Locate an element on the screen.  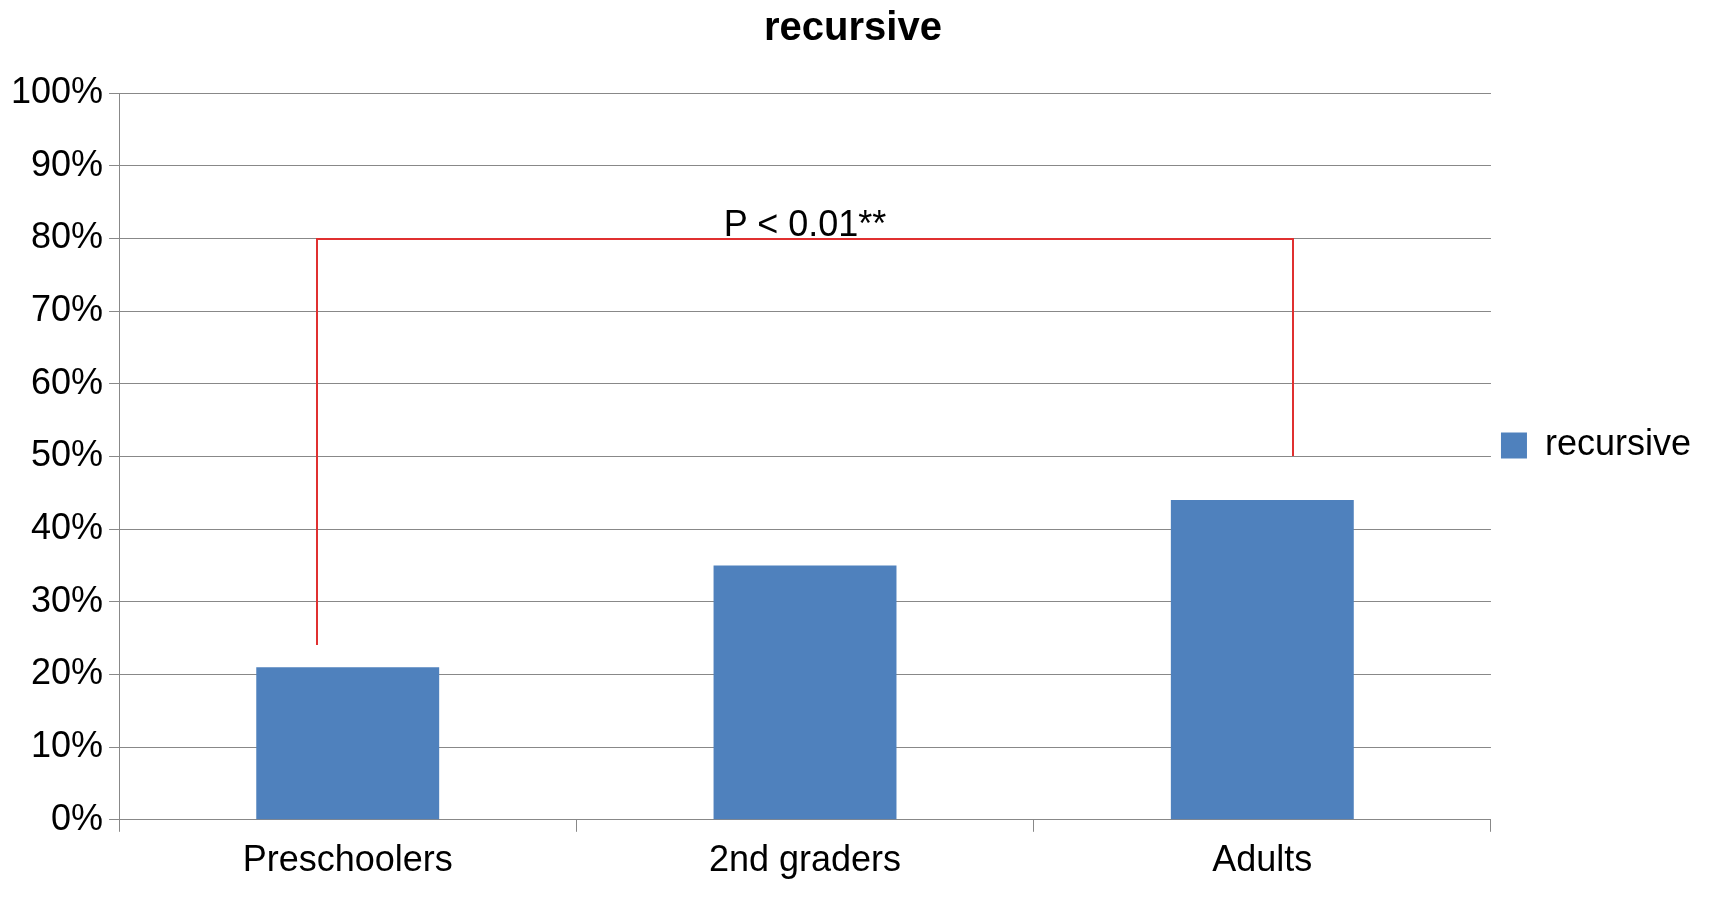
y-tick-label: 90% is located at coordinates (67, 163).